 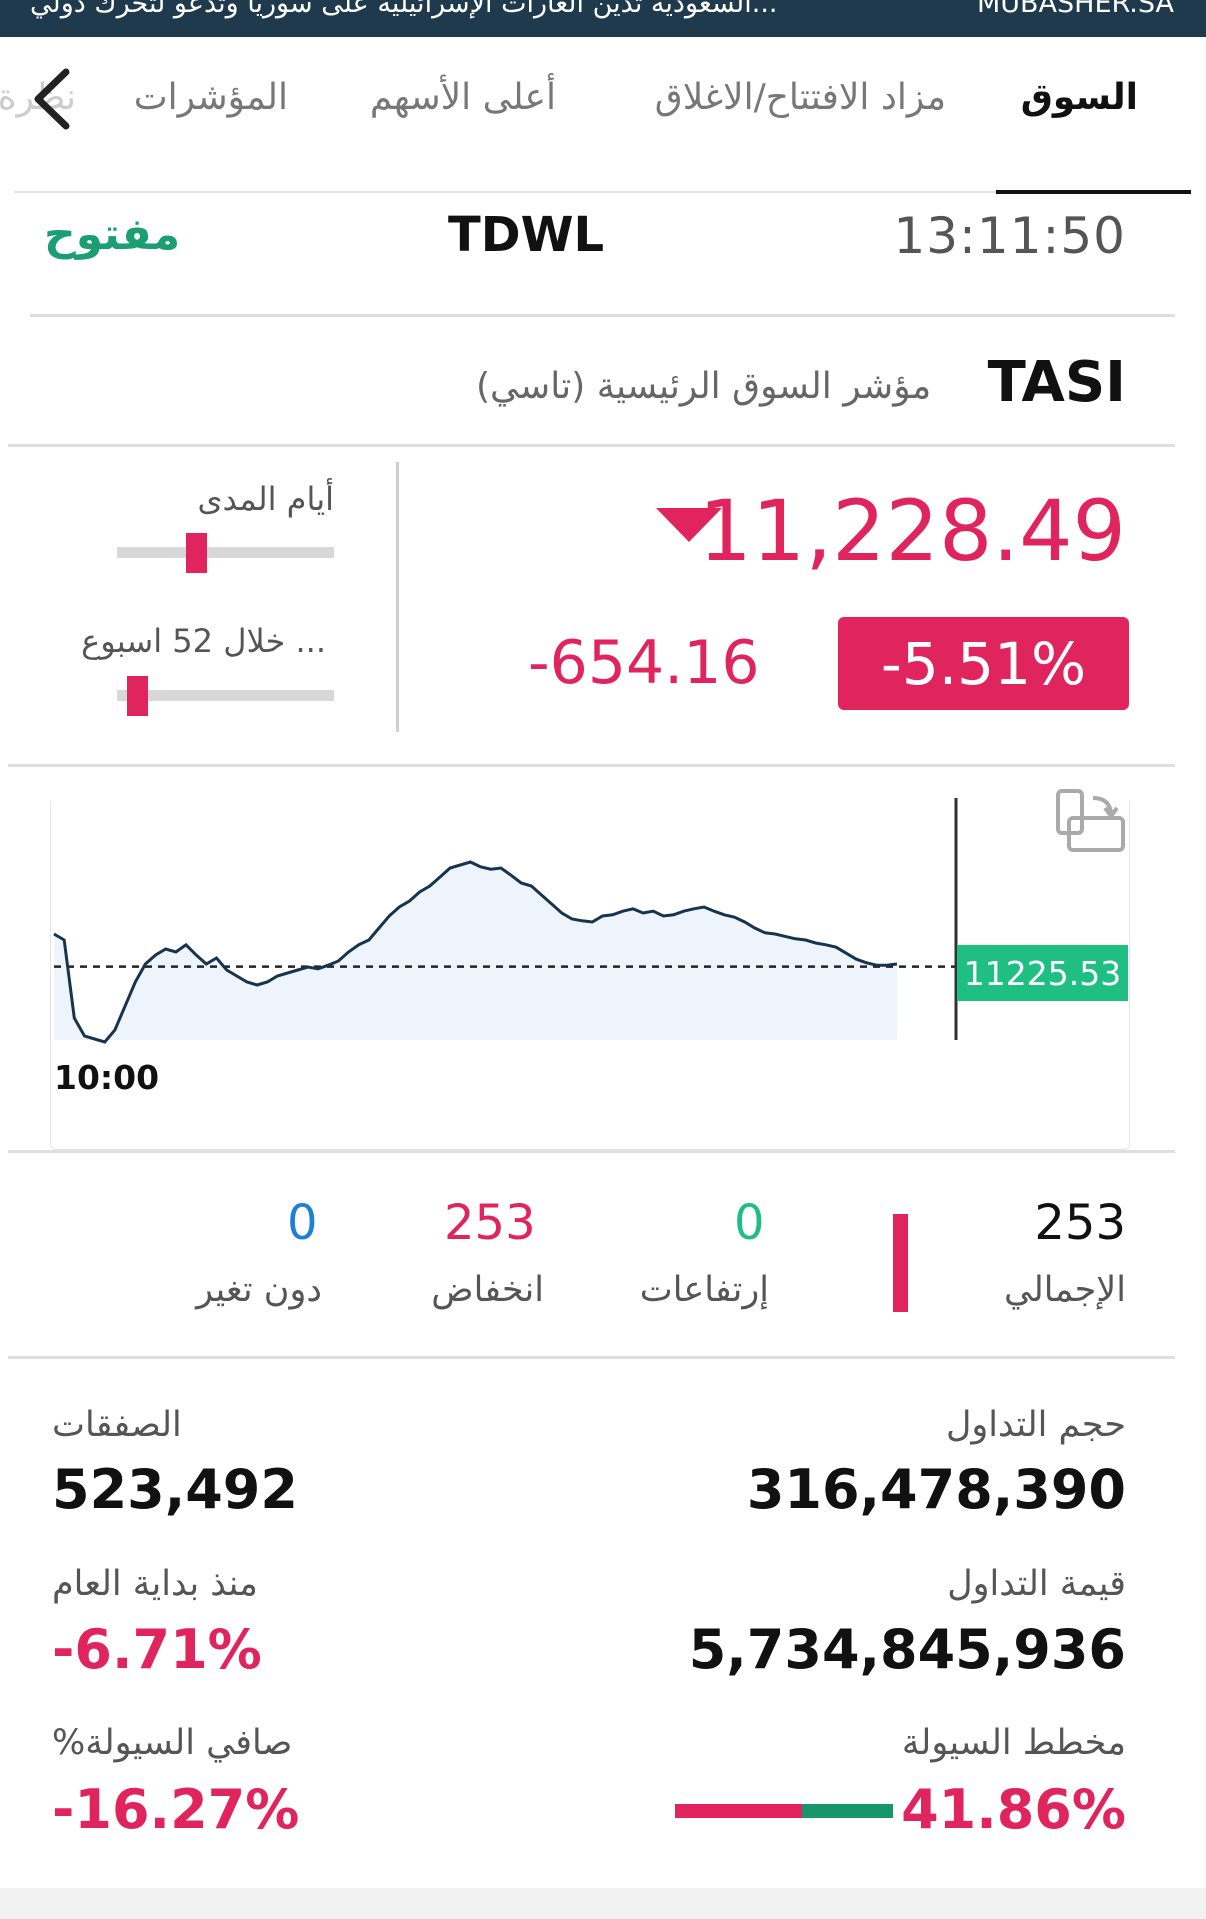 I want to click on week52-range-marker, so click(x=137, y=696).